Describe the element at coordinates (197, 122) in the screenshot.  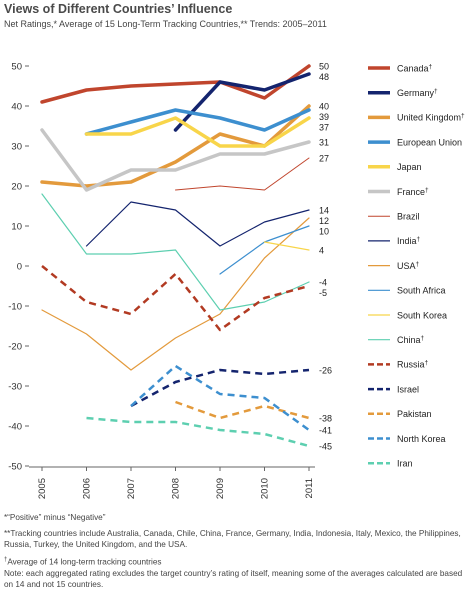
I see `series-line-european-union` at that location.